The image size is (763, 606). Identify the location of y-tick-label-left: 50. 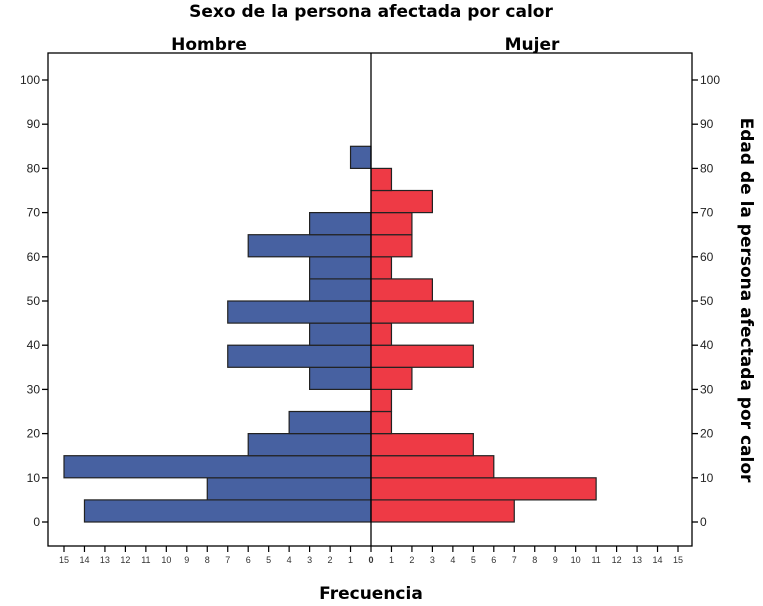
(34, 301).